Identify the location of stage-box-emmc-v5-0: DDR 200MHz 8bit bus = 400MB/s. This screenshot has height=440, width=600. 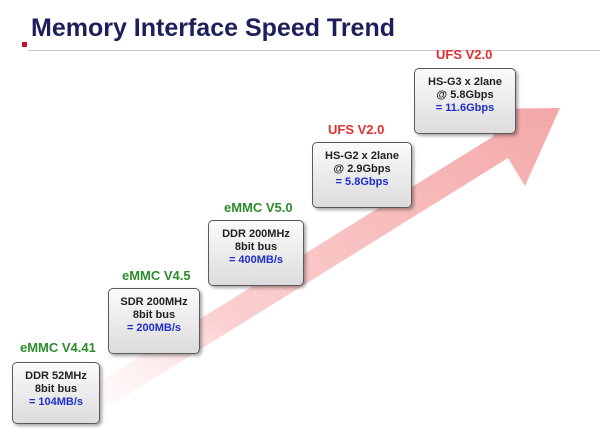
(256, 253).